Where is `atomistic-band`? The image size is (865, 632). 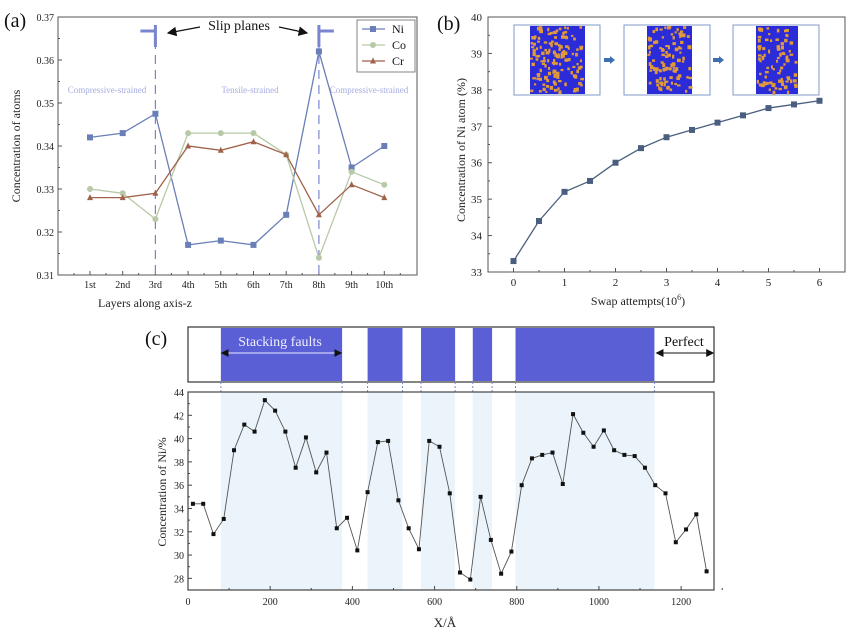
atomistic-band is located at coordinates (385, 354).